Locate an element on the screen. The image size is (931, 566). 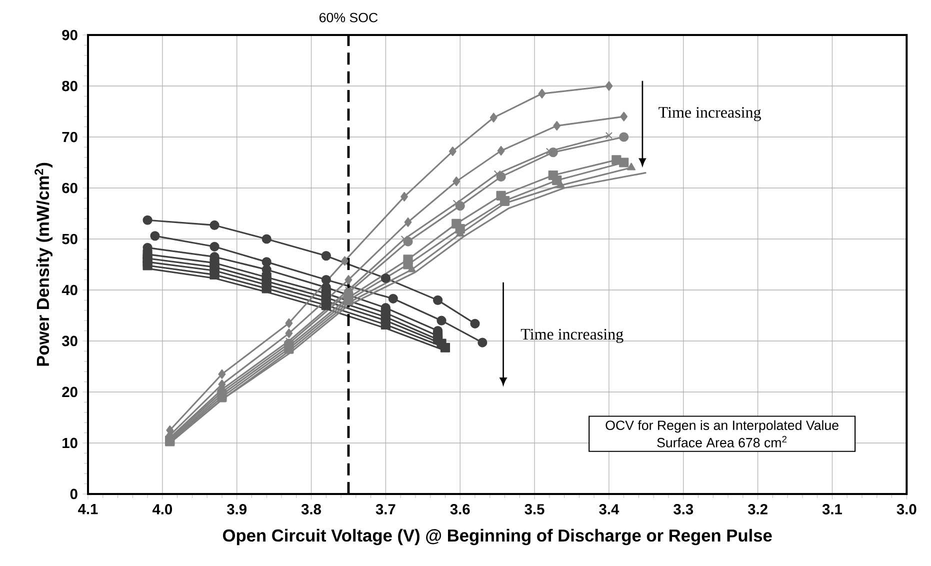
y-tick-label: 30 is located at coordinates (70, 341).